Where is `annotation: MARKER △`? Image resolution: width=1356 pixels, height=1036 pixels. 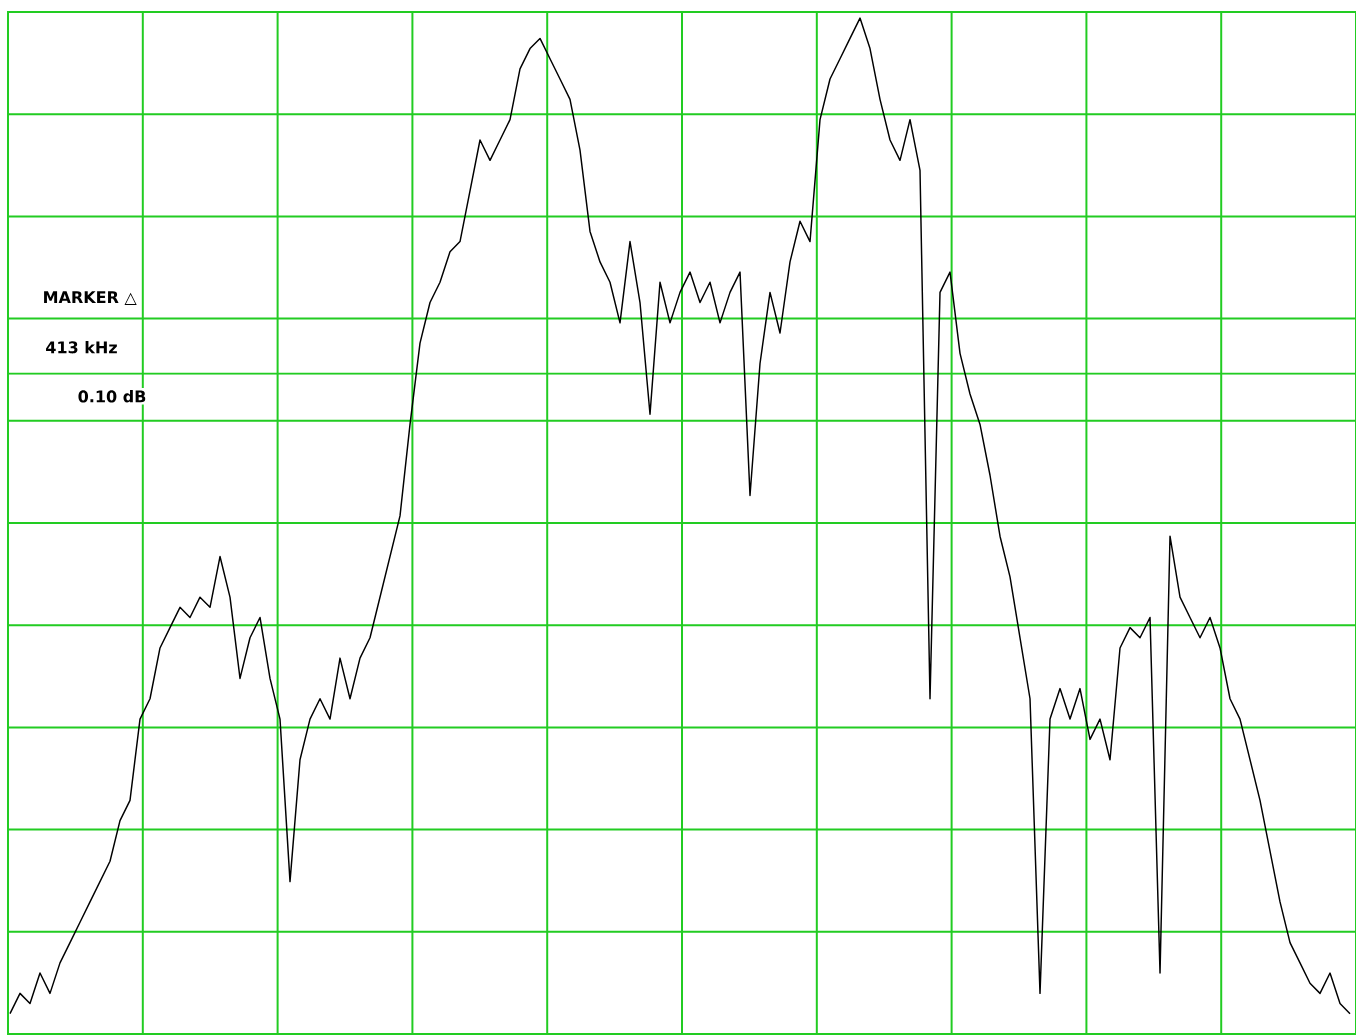 annotation: MARKER △ is located at coordinates (90, 298).